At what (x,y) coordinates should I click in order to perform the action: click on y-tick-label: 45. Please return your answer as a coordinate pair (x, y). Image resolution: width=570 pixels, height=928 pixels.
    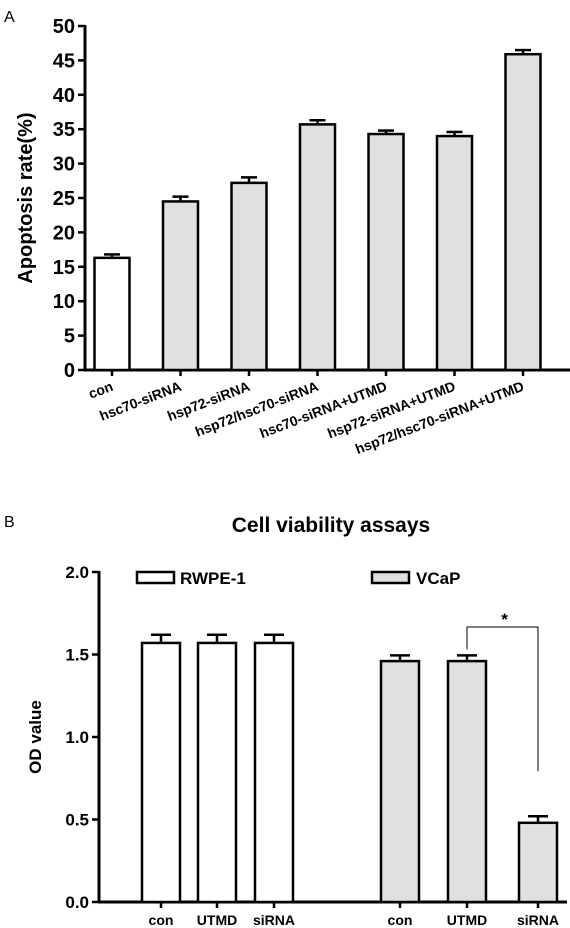
    Looking at the image, I should click on (64, 61).